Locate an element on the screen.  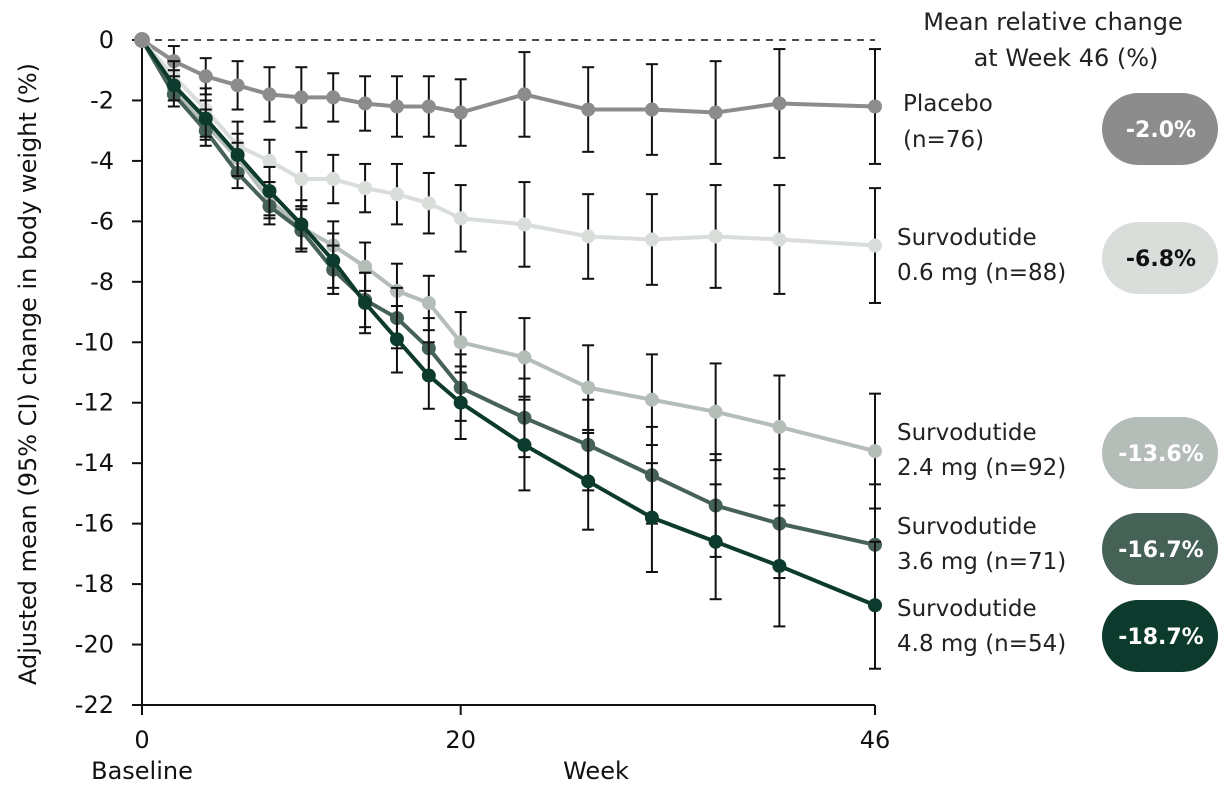
y-tick-label: -6 is located at coordinates (102, 221).